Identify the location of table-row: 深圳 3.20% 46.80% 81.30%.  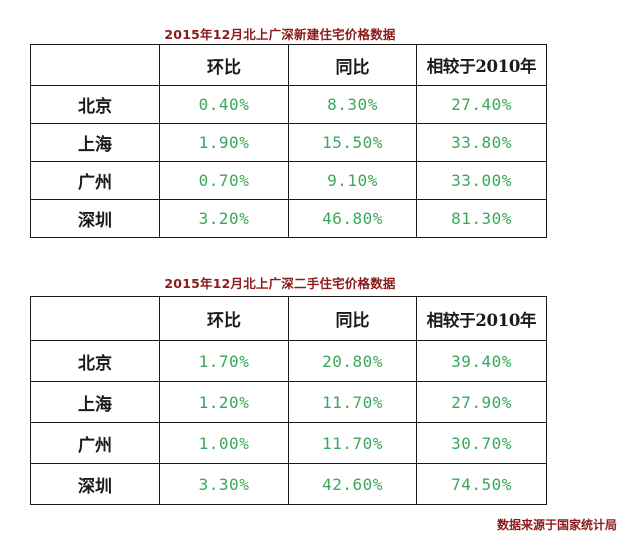
(288, 218).